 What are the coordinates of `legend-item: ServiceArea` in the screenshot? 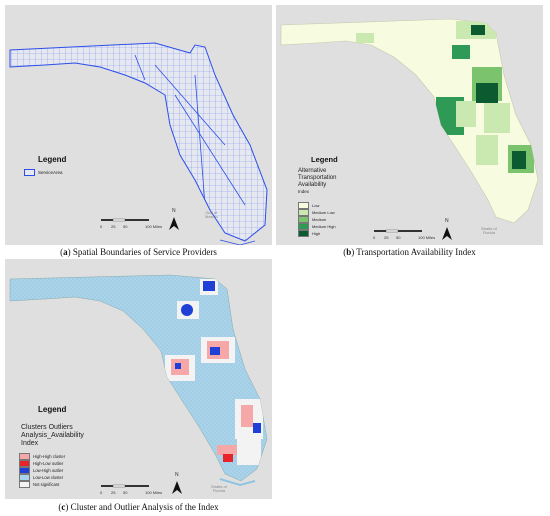 It's located at (43, 172).